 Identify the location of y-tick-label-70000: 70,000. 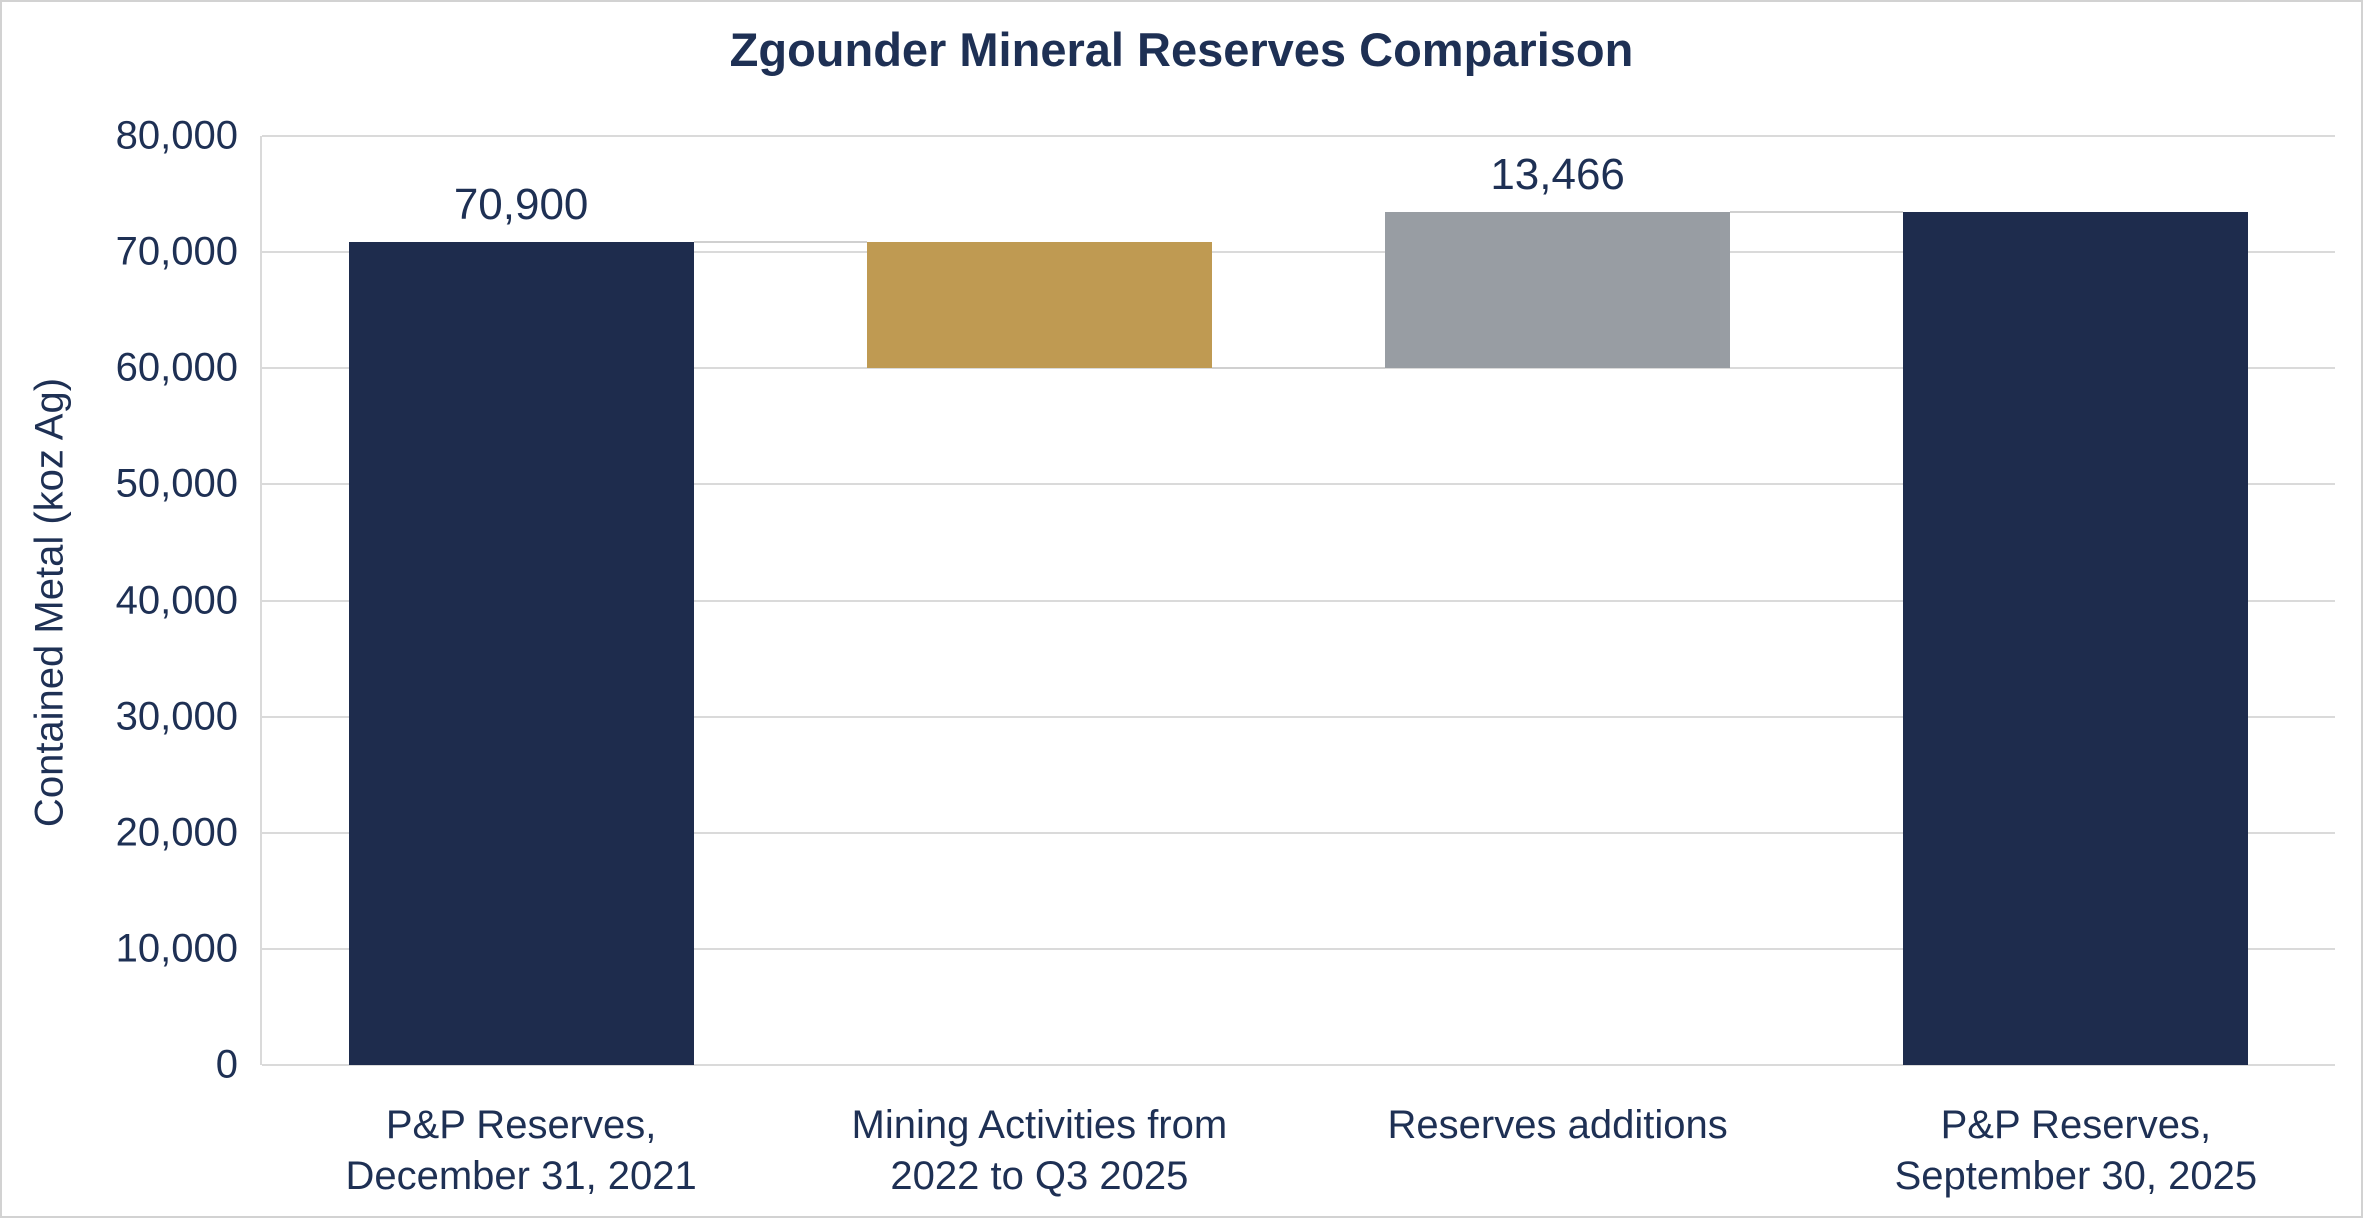
(176, 251).